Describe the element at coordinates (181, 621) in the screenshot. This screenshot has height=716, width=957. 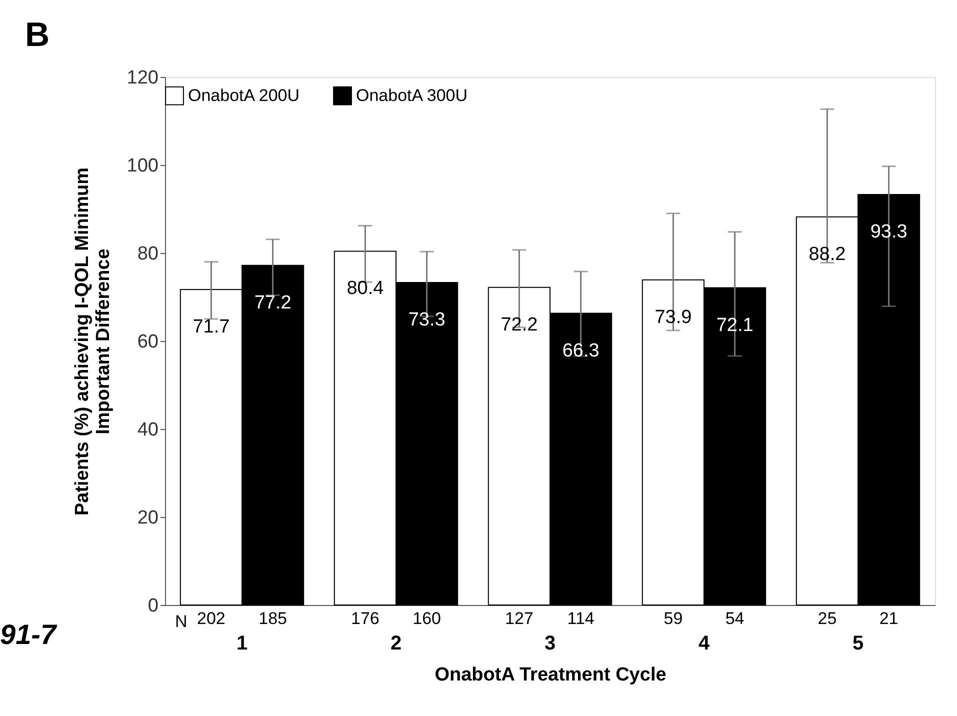
I see `text: N` at that location.